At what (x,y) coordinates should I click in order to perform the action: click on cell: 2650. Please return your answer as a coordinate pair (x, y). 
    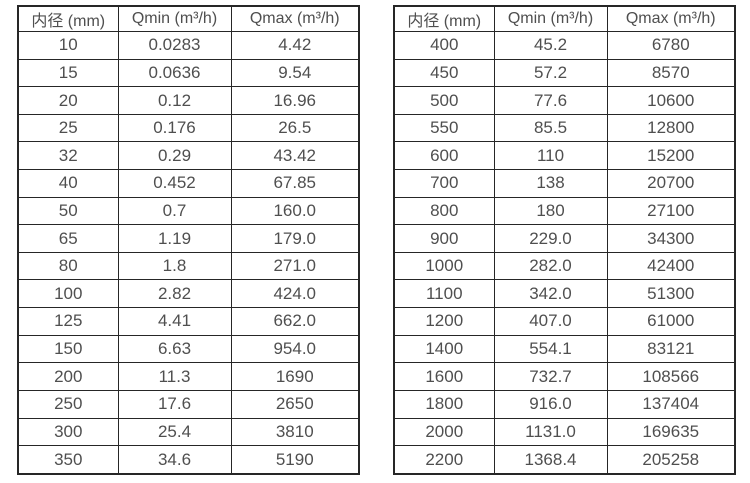
    Looking at the image, I should click on (295, 404).